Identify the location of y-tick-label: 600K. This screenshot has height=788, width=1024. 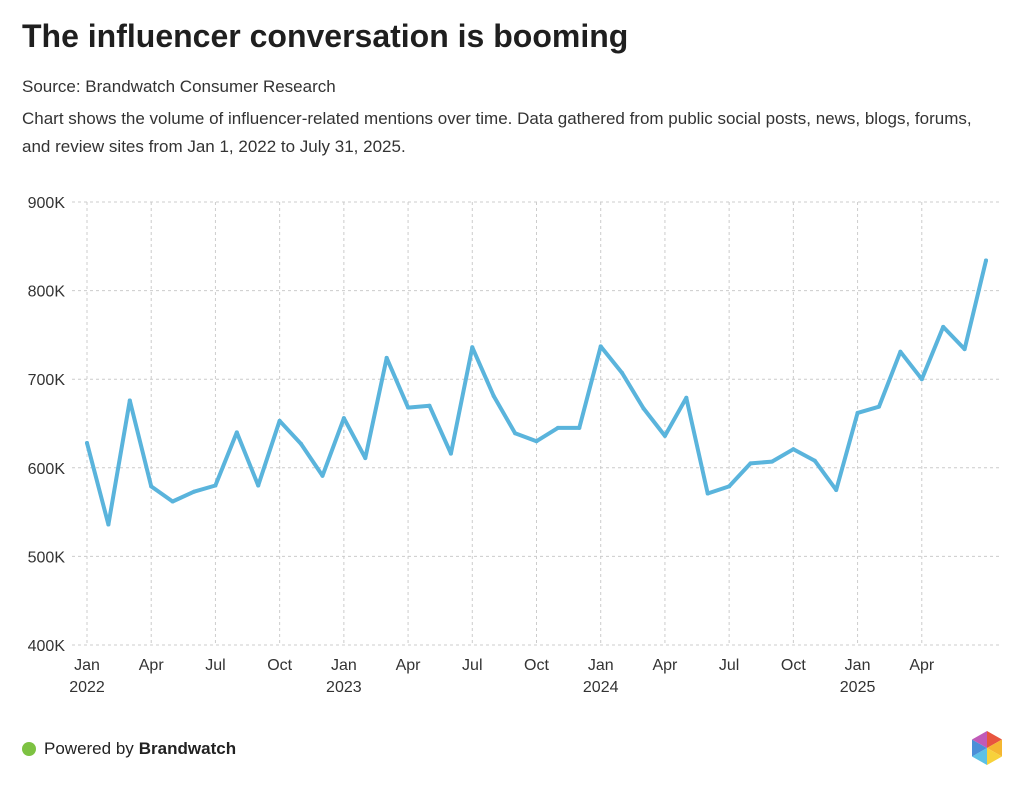
(47, 469).